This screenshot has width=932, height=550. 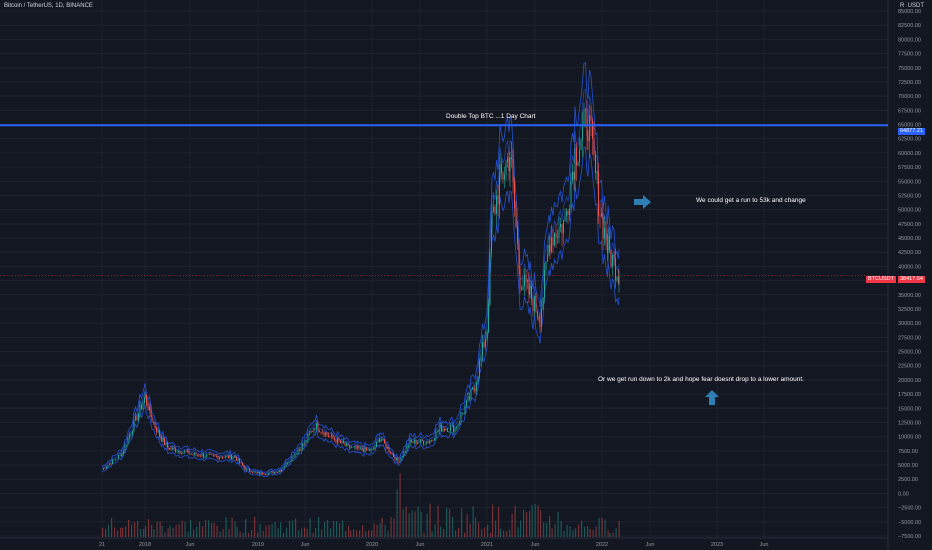 I want to click on price-tick-label: −2500.00, so click(x=909, y=509).